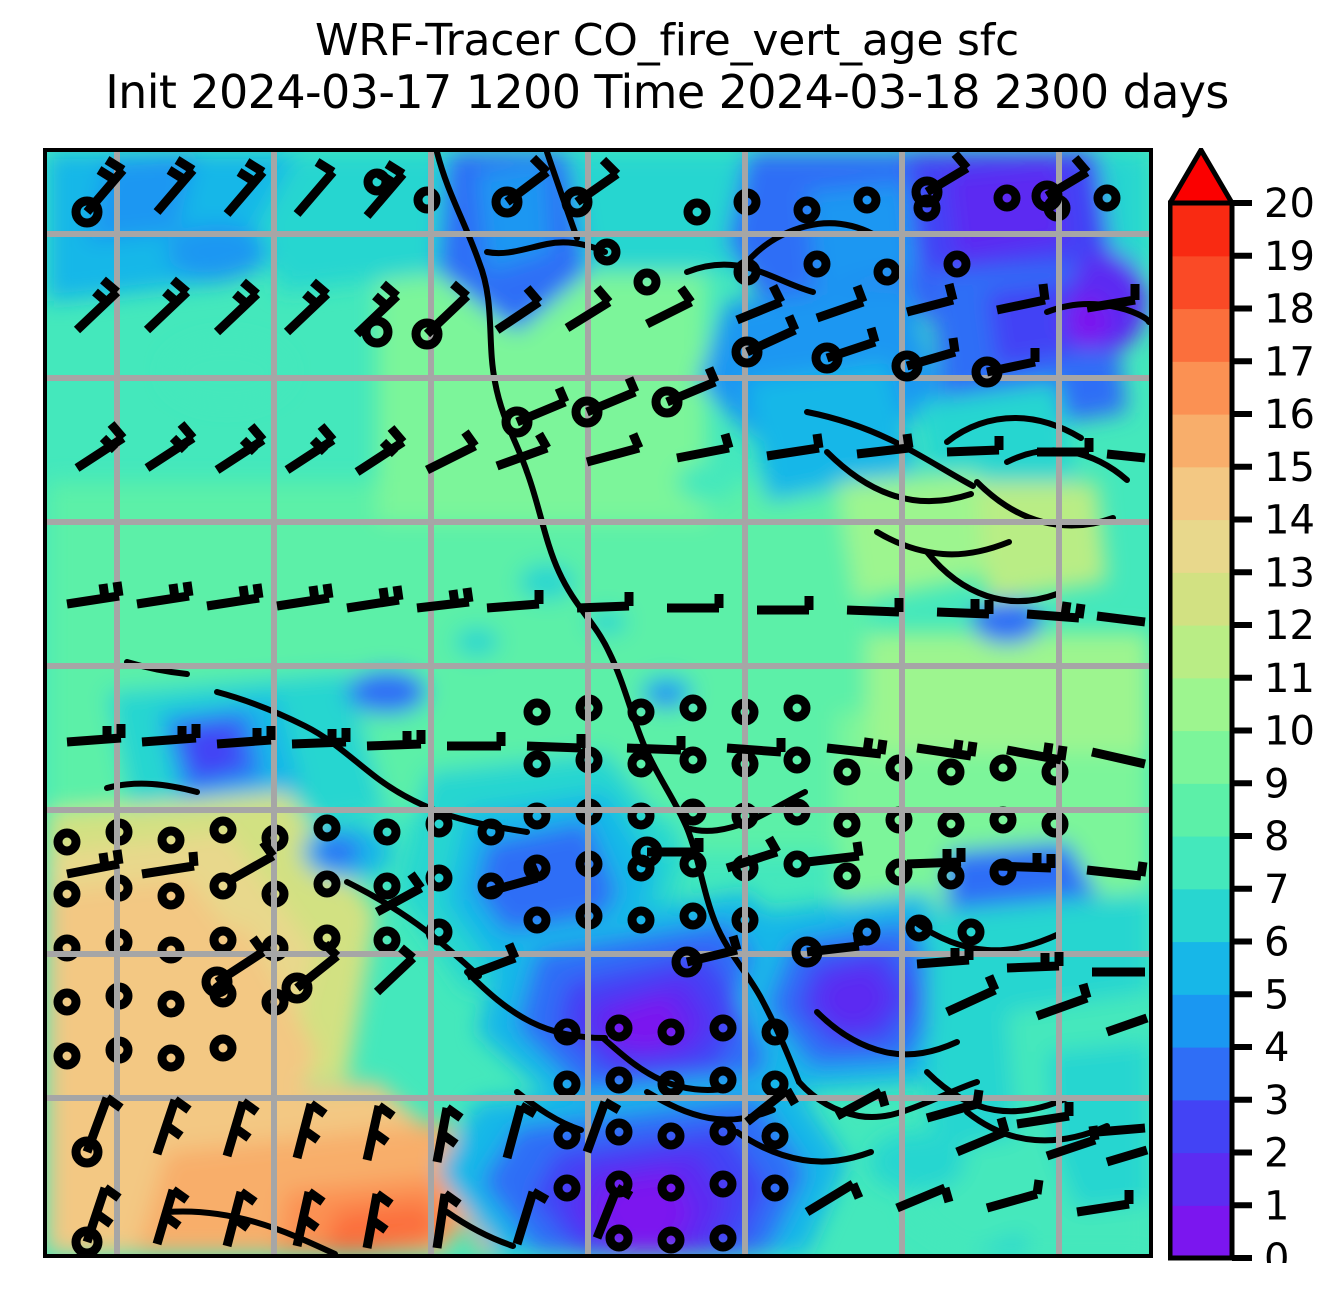 The height and width of the screenshot is (1313, 1334). Describe the element at coordinates (1289, 679) in the screenshot. I see `colorbar-tick-label: 11` at that location.